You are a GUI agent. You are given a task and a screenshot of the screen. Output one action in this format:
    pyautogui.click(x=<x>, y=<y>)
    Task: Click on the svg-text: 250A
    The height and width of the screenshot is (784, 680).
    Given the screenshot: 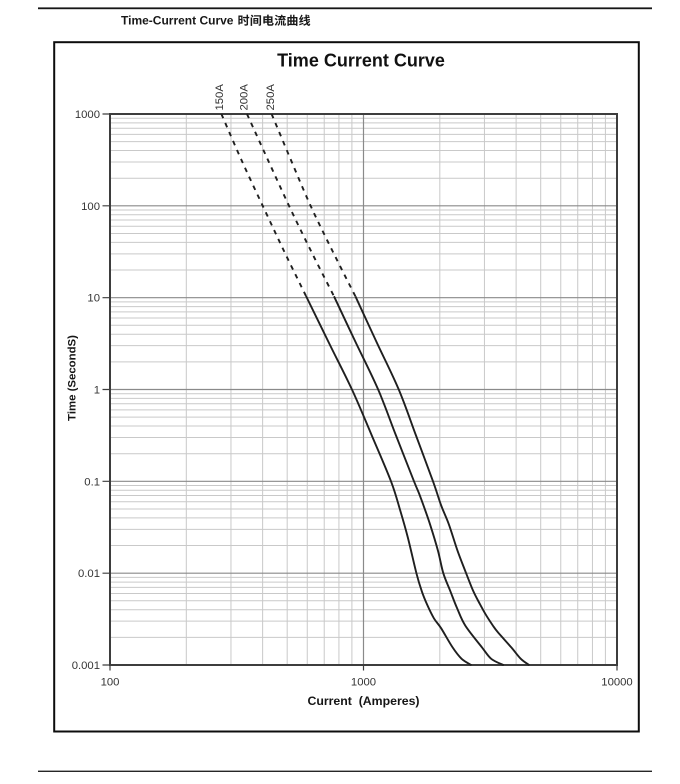 What is the action you would take?
    pyautogui.click(x=271, y=97)
    